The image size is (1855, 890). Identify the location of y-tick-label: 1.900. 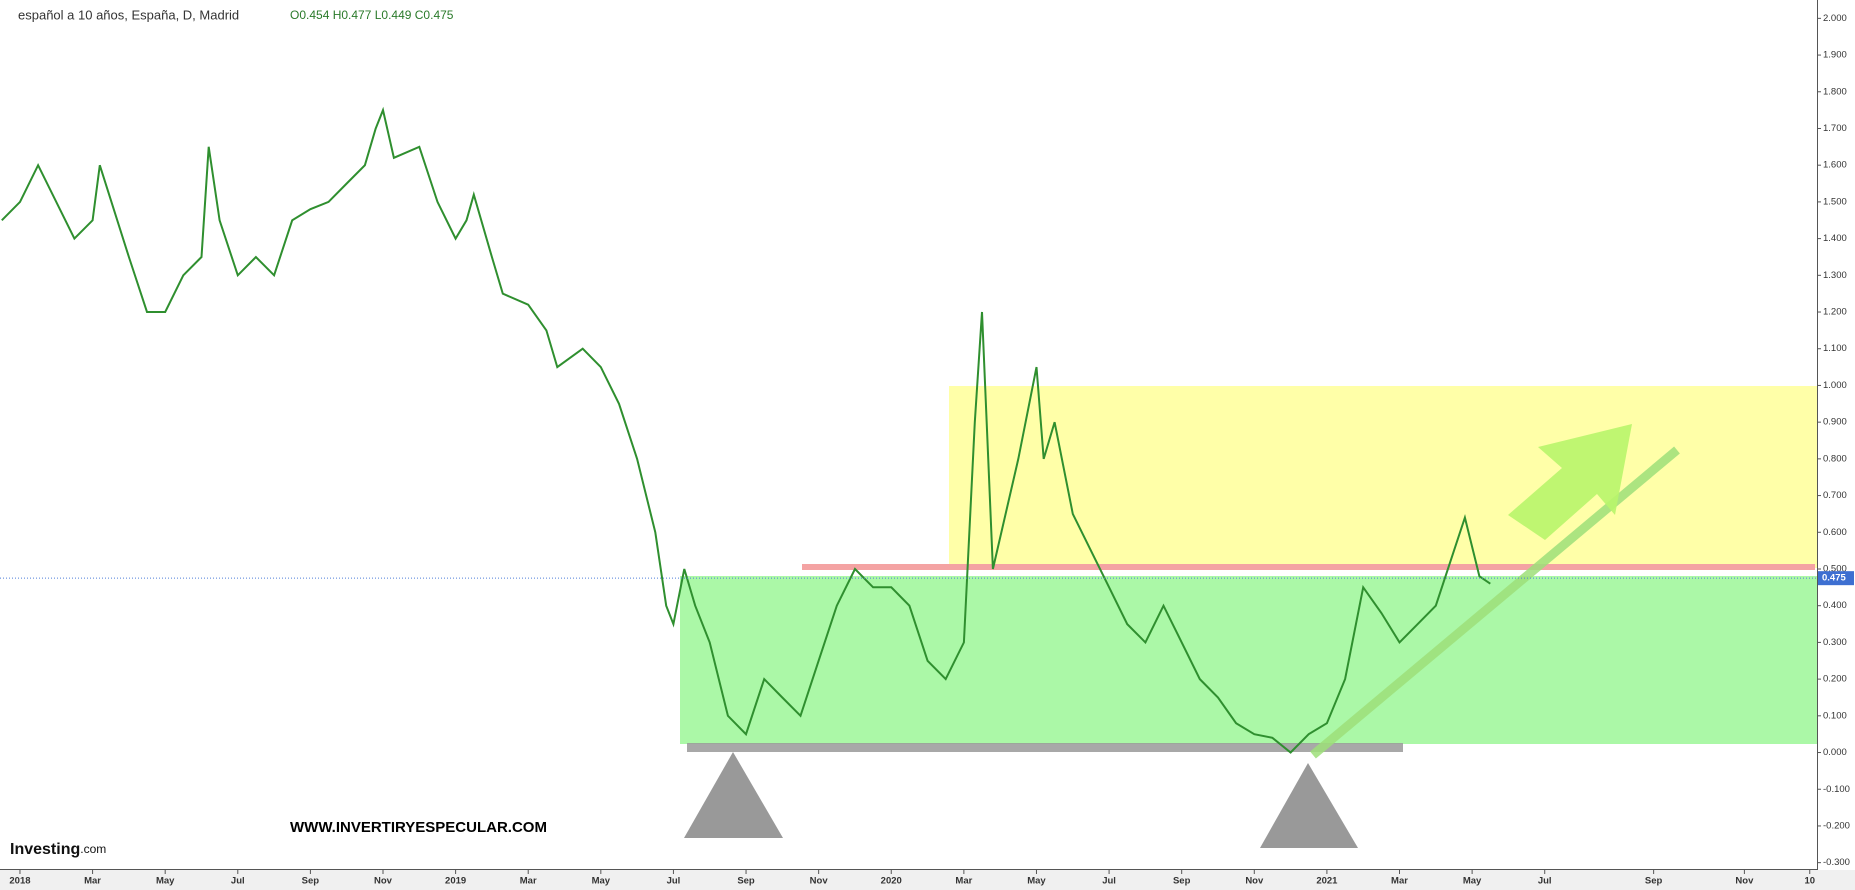
(1835, 55).